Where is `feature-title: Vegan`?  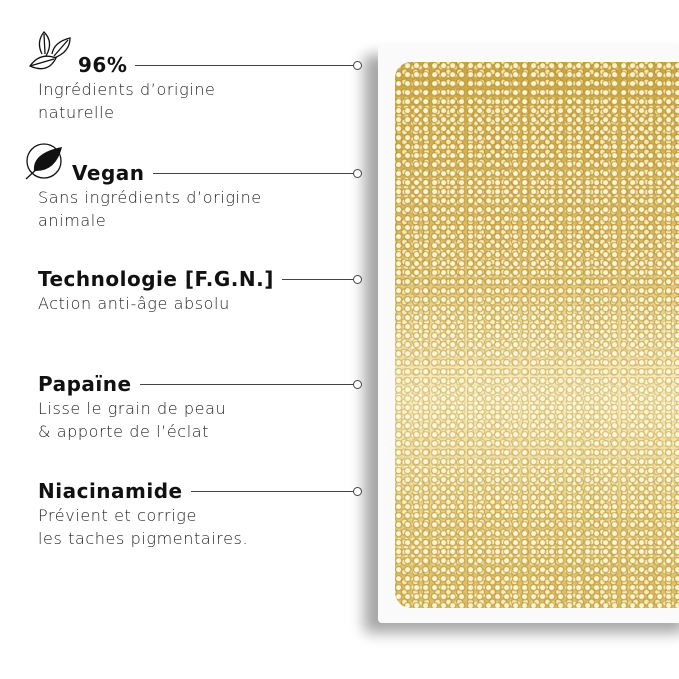 feature-title: Vegan is located at coordinates (108, 173).